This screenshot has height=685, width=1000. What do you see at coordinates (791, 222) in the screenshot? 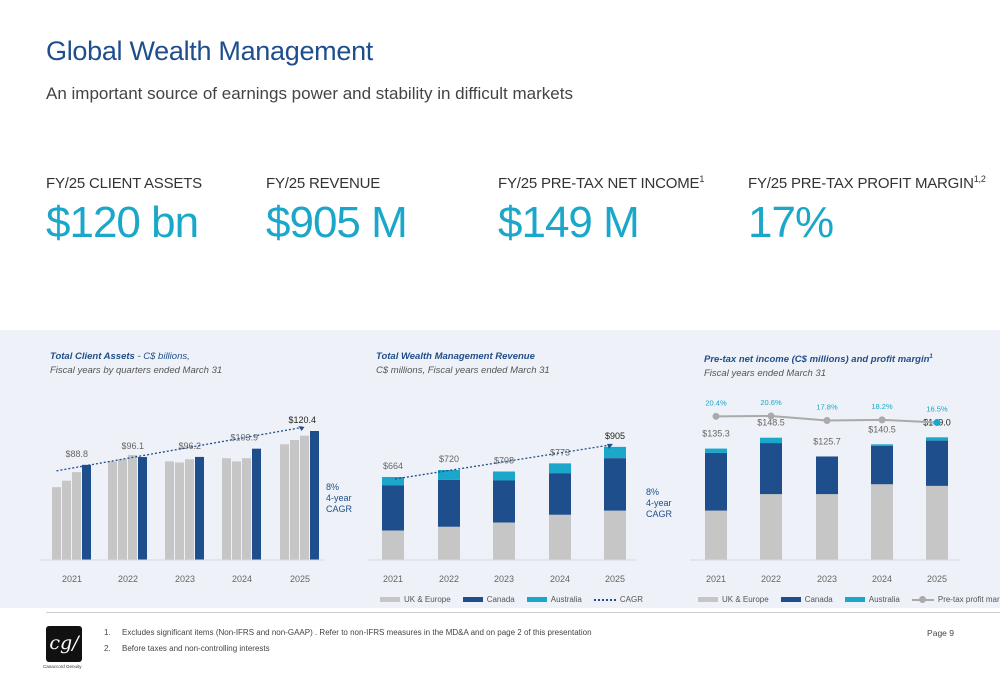
I see `kpi-value: 17%` at bounding box center [791, 222].